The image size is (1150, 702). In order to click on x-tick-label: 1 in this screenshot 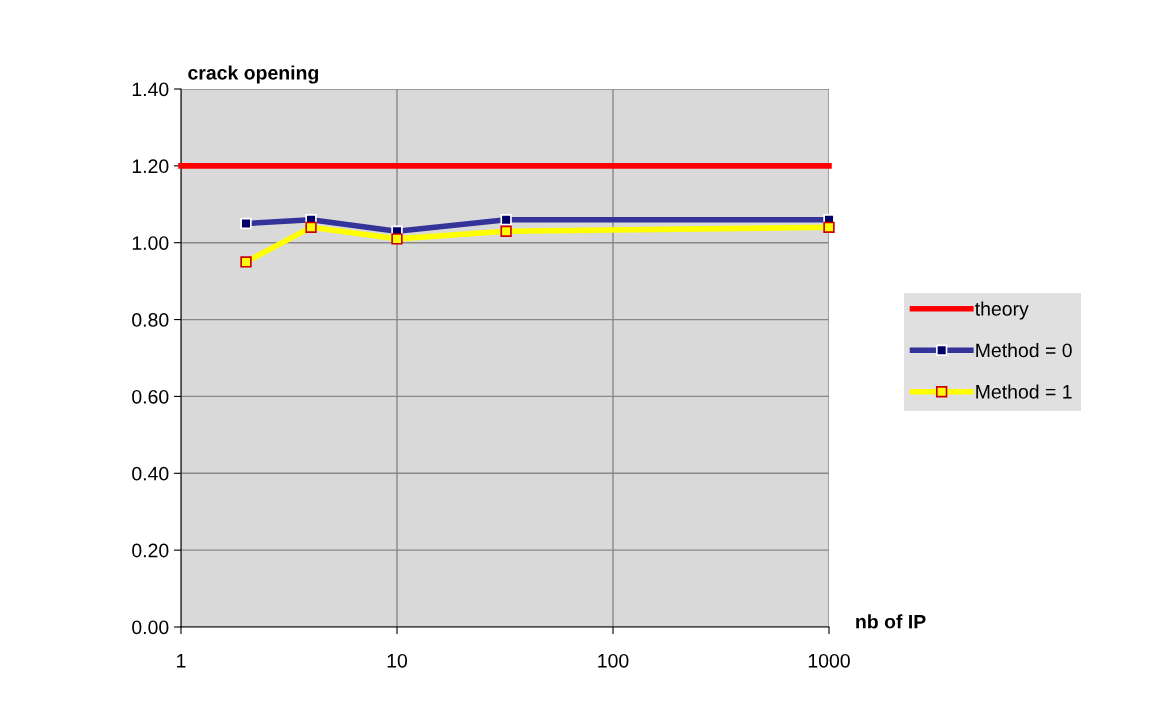, I will do `click(181, 661)`.